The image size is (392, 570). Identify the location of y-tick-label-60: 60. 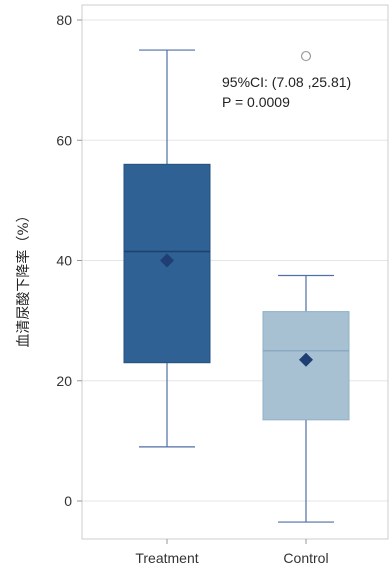
(64, 140).